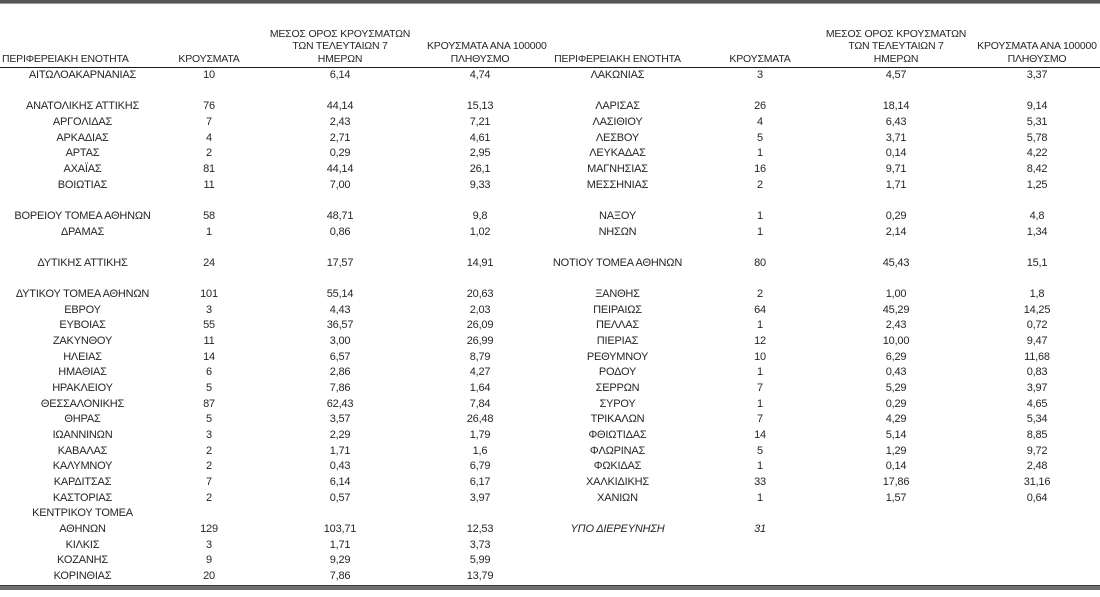 This screenshot has height=597, width=1100. I want to click on left-region-cell: ΑΘΗΝΩΝ, so click(82, 528).